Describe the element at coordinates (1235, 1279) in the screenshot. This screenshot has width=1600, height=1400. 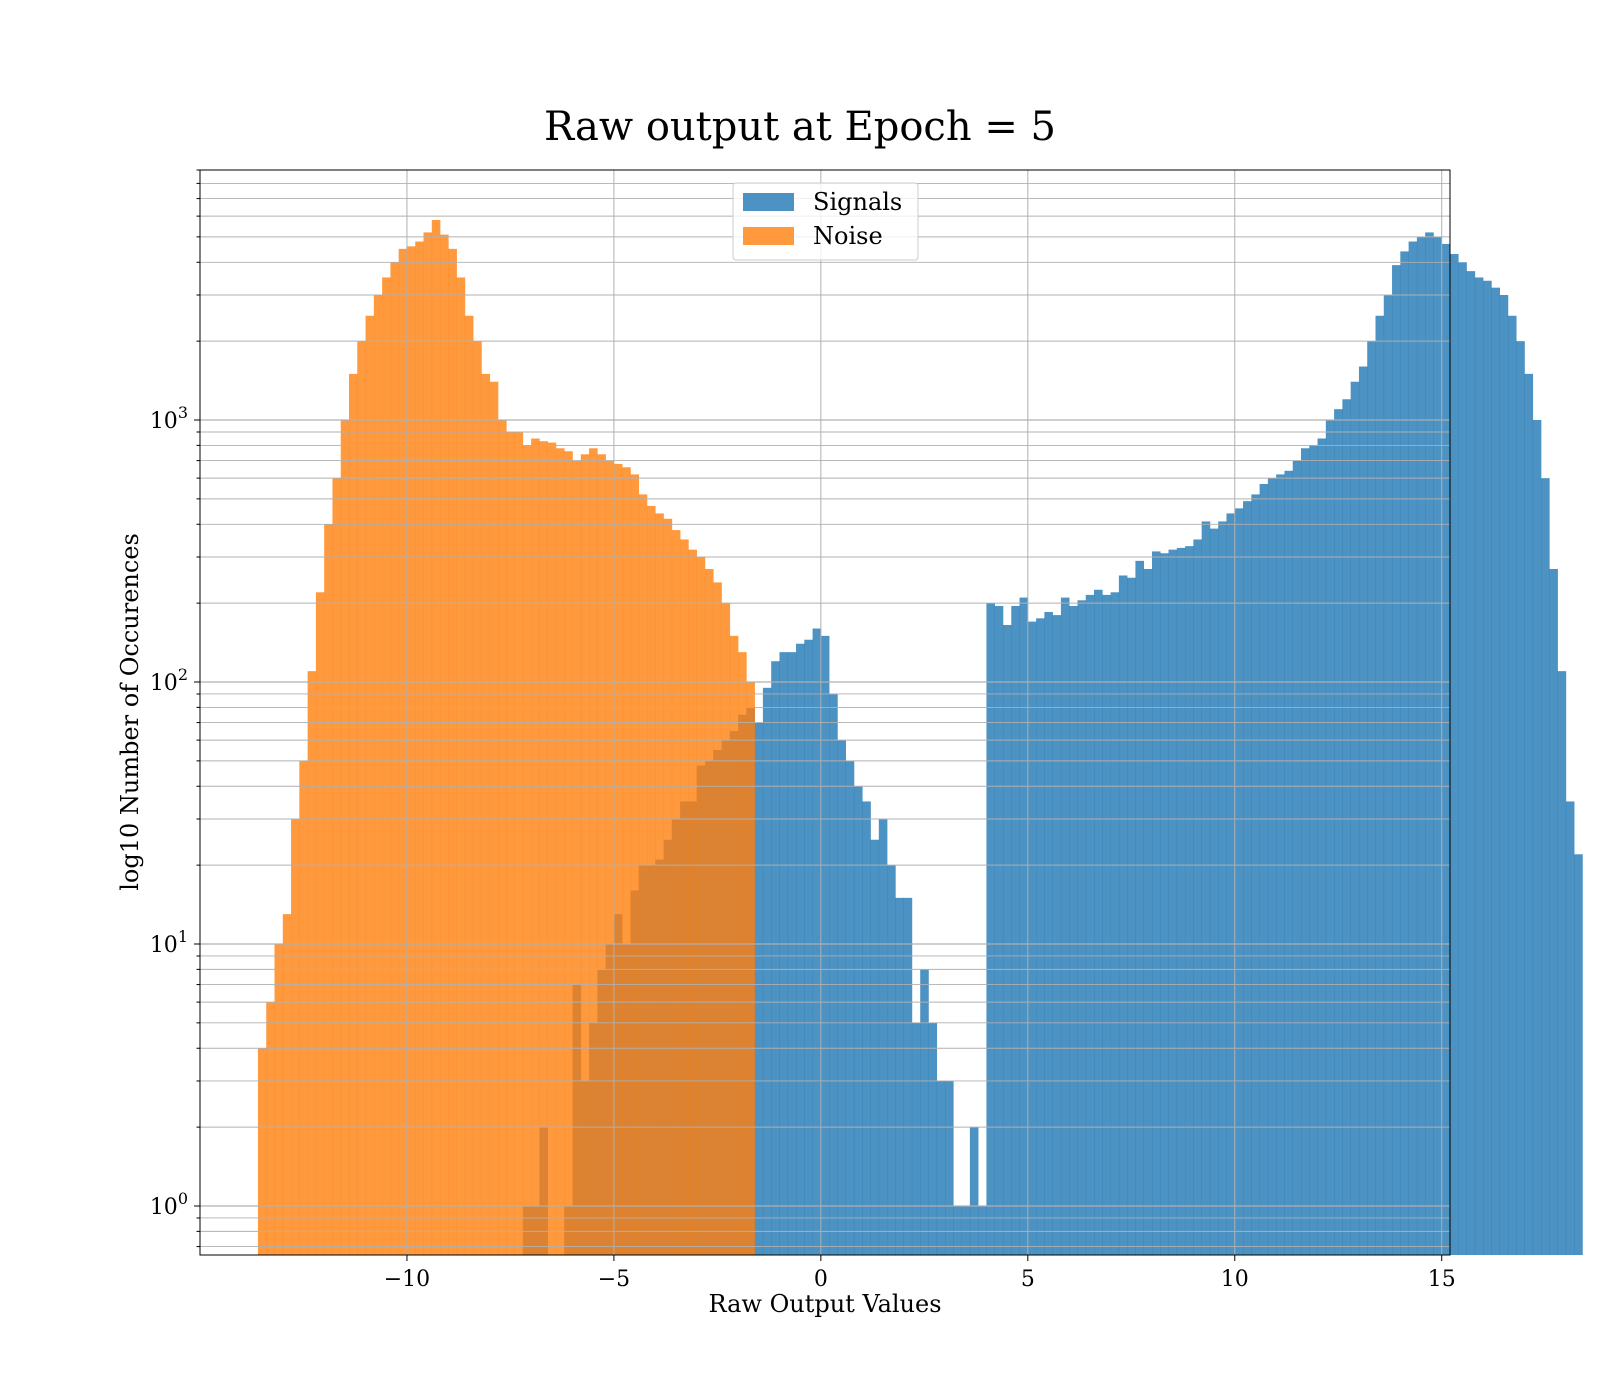
I see `x-tick-label: 10` at that location.